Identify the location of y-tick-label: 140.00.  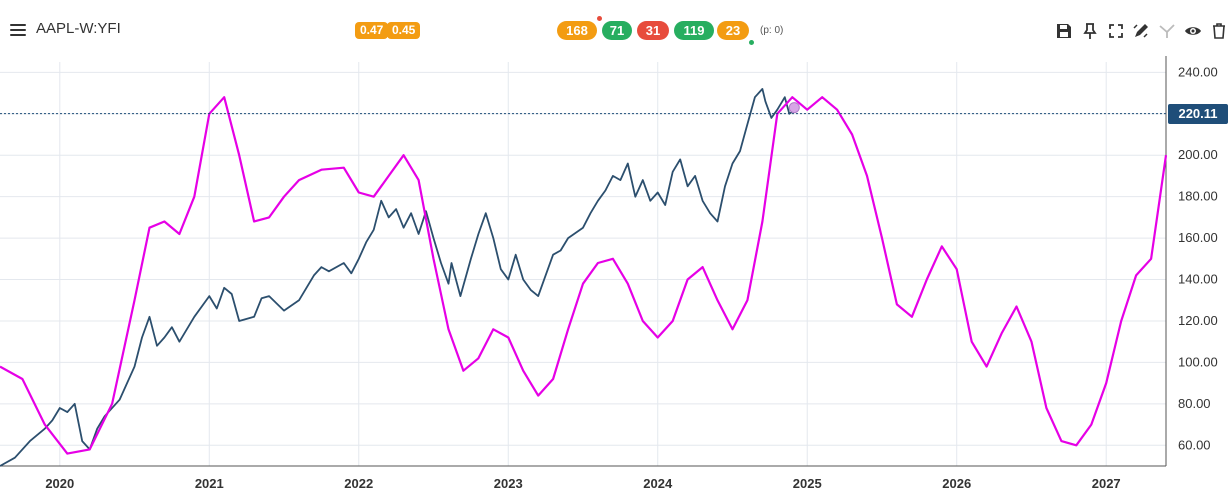
(1198, 279).